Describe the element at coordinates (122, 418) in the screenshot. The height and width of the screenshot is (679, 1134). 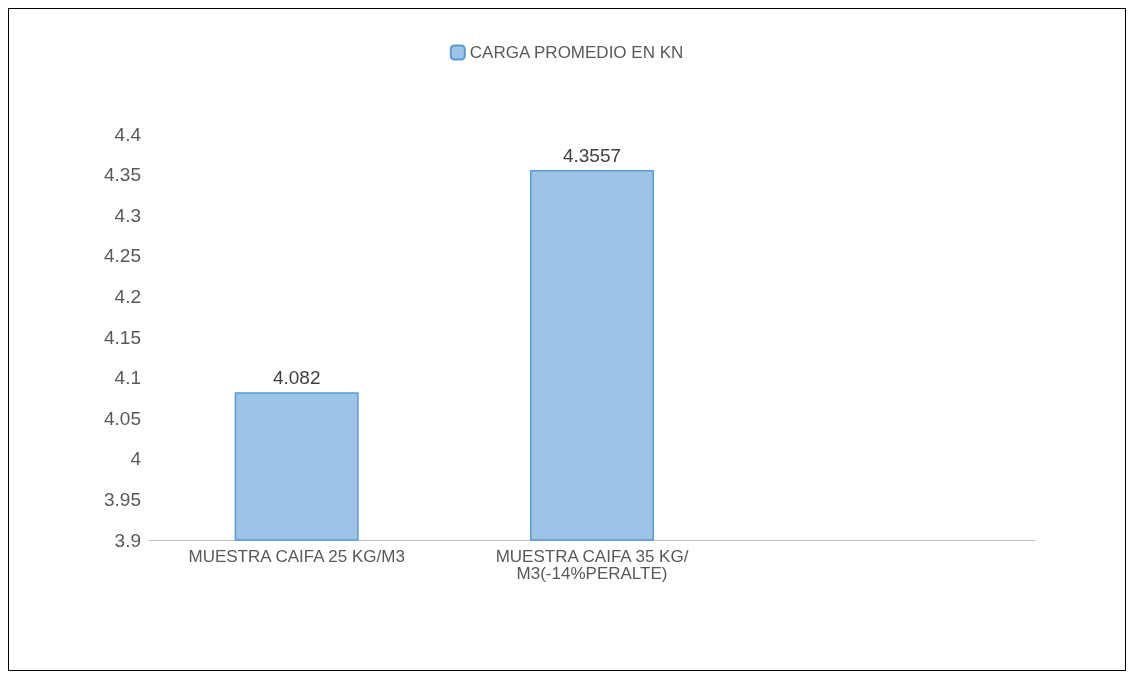
I see `y-tick-label: 4.05` at that location.